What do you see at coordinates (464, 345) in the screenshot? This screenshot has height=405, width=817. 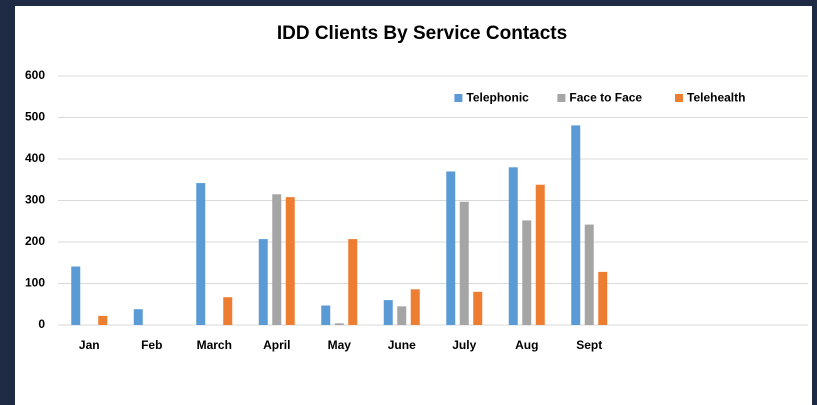 I see `x-tick-label: July` at bounding box center [464, 345].